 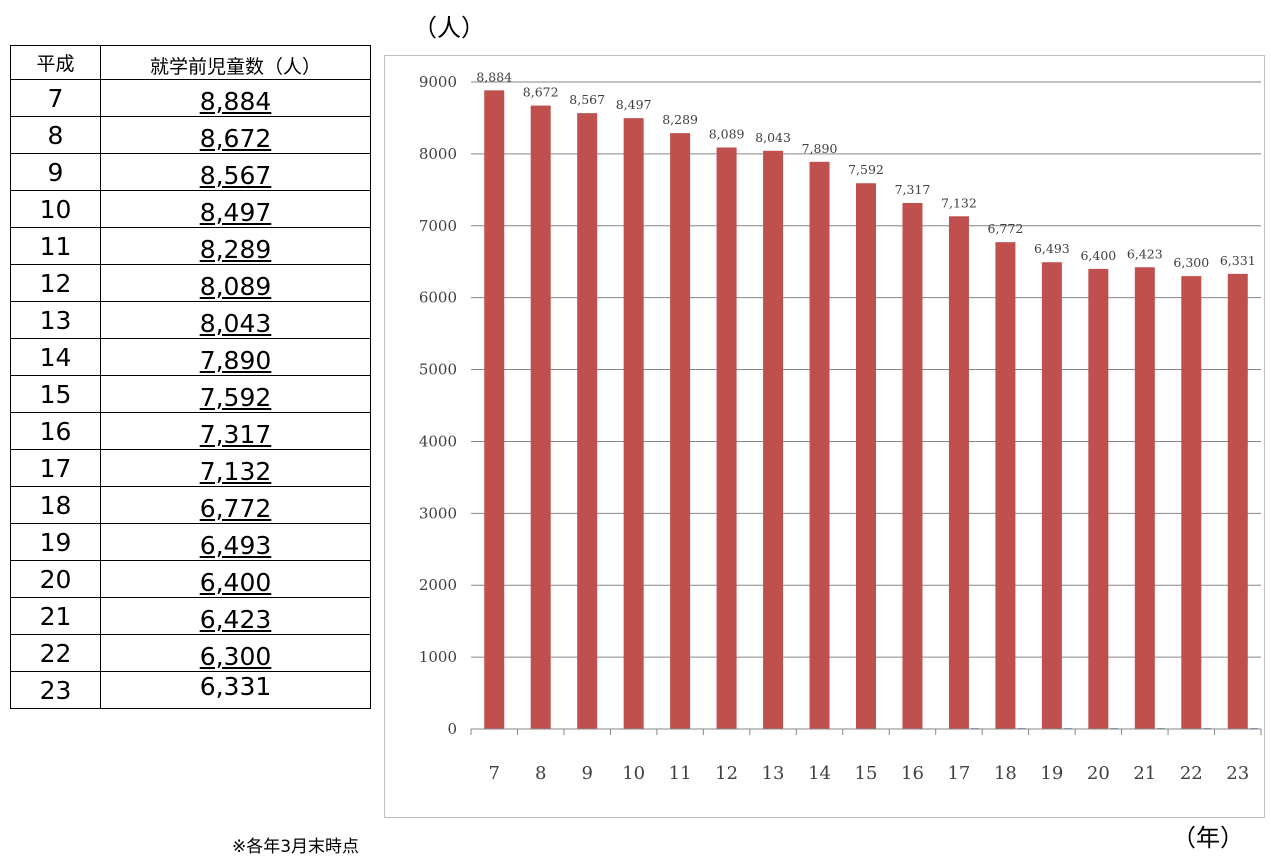 What do you see at coordinates (1098, 773) in the screenshot?
I see `x-tick-label: 20` at bounding box center [1098, 773].